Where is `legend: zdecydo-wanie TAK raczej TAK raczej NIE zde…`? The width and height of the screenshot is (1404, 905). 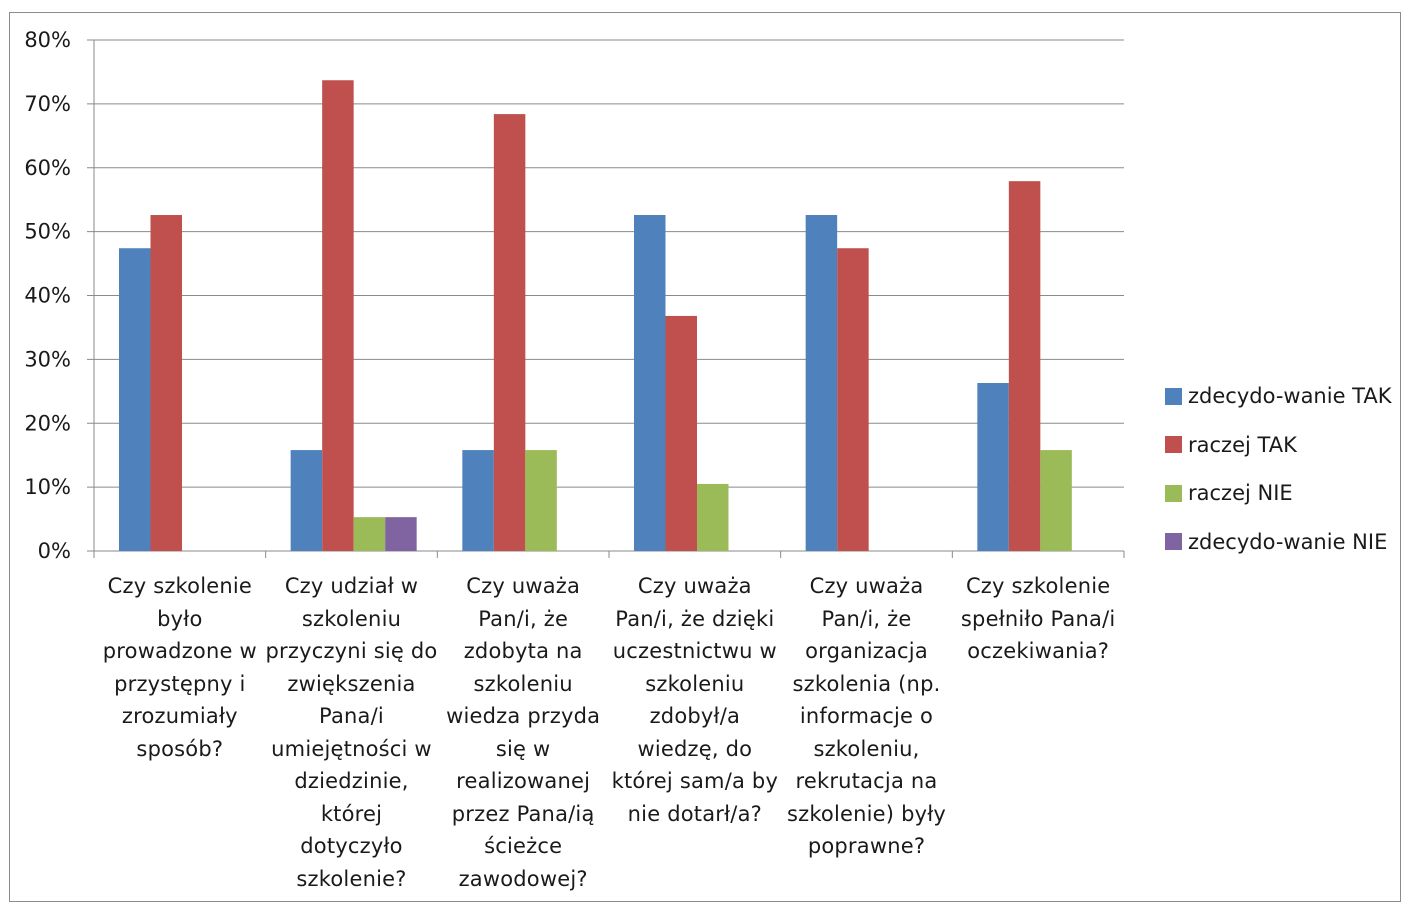
legend: zdecydo-wanie TAK raczej TAK raczej NIE zde… is located at coordinates (1278, 469).